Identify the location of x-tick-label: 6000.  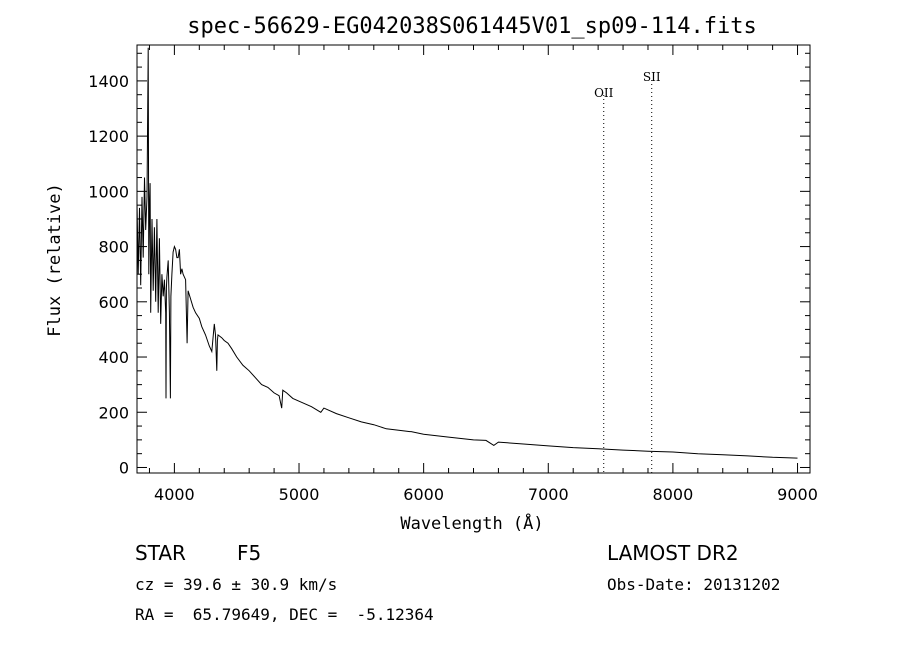
(423, 494).